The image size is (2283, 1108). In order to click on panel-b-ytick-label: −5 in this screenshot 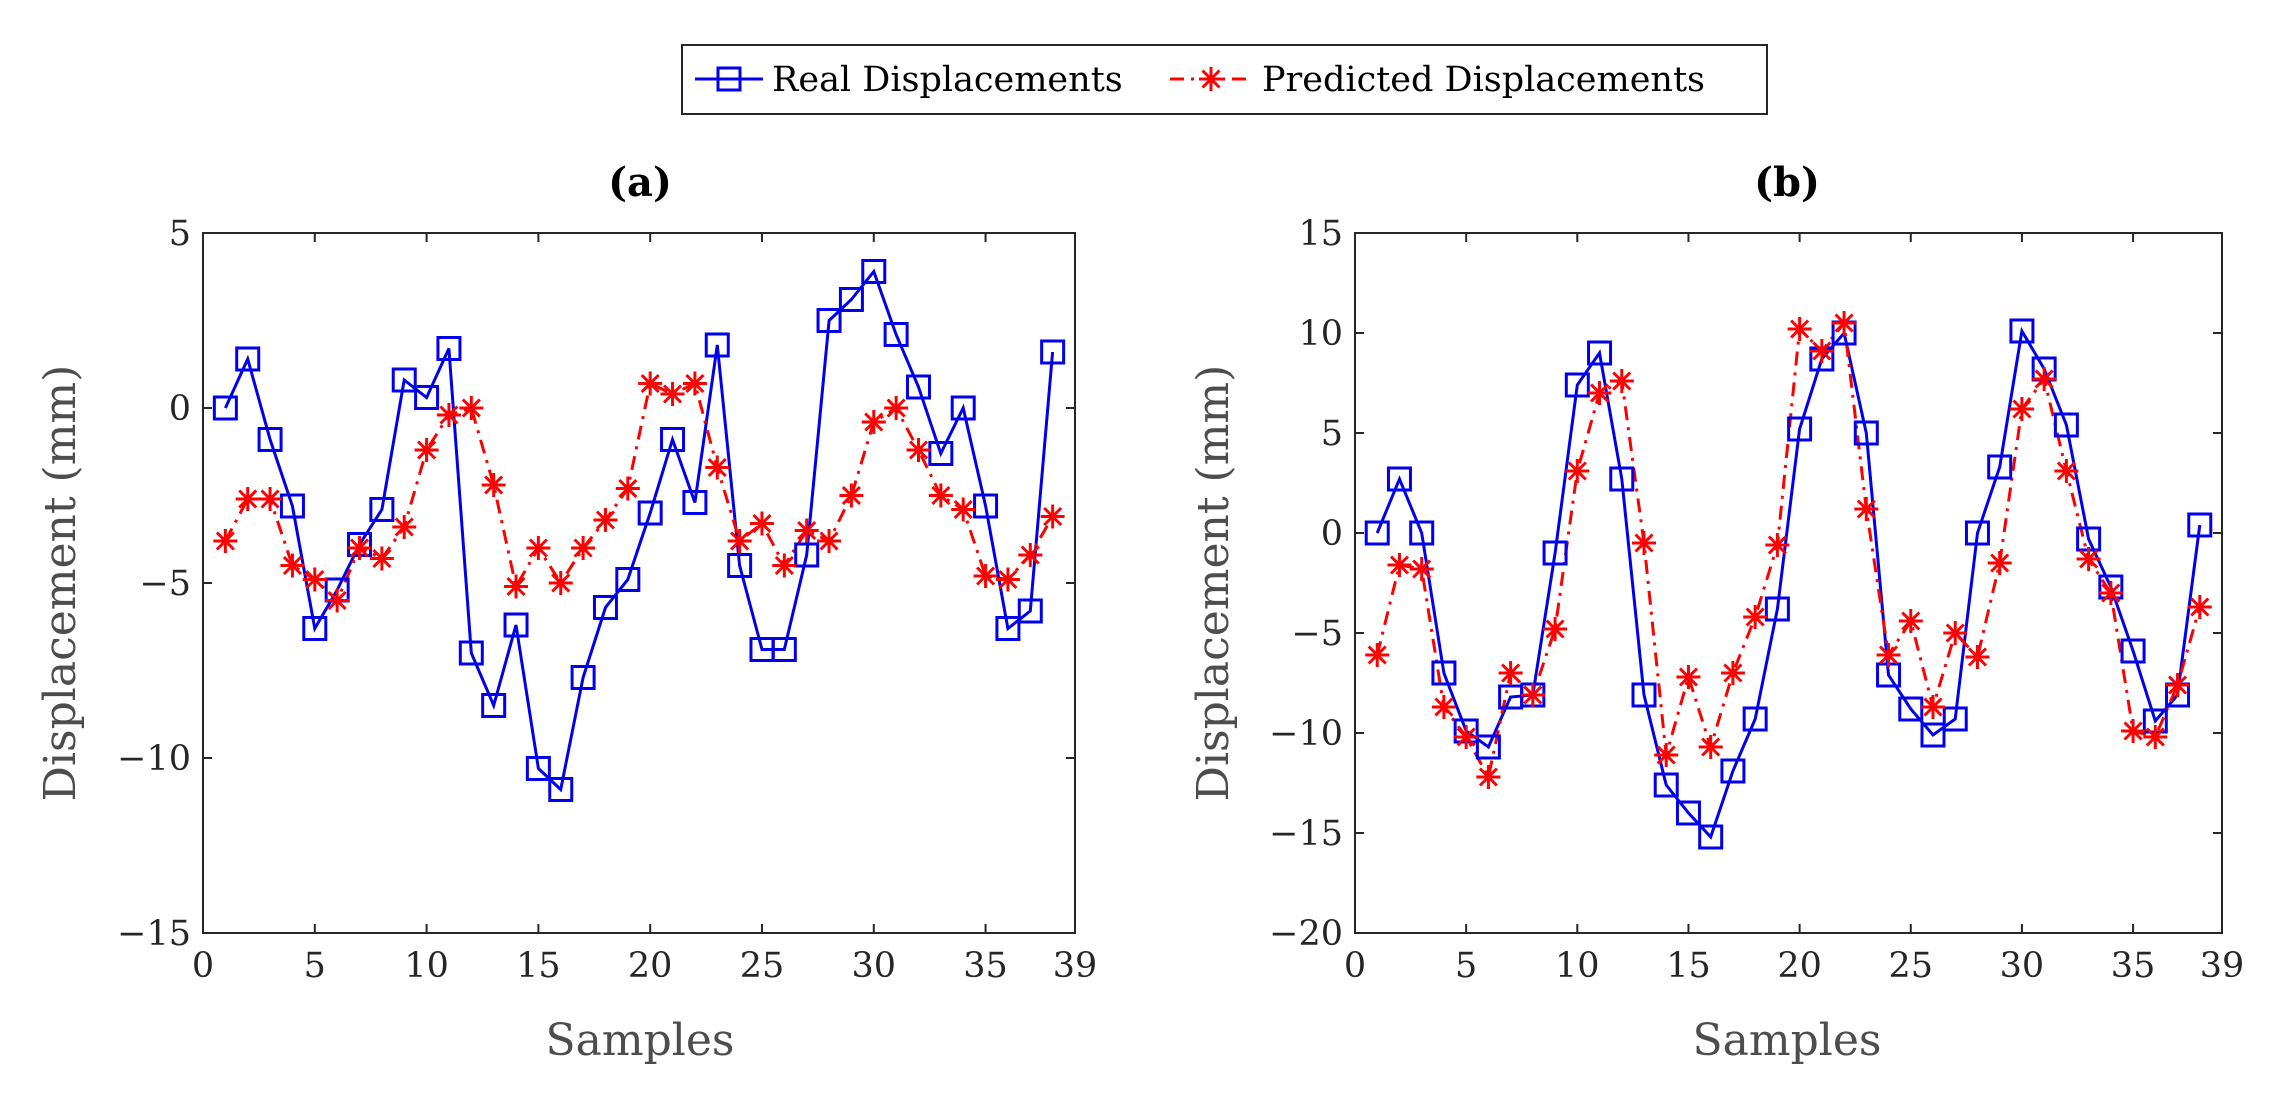, I will do `click(1317, 634)`.